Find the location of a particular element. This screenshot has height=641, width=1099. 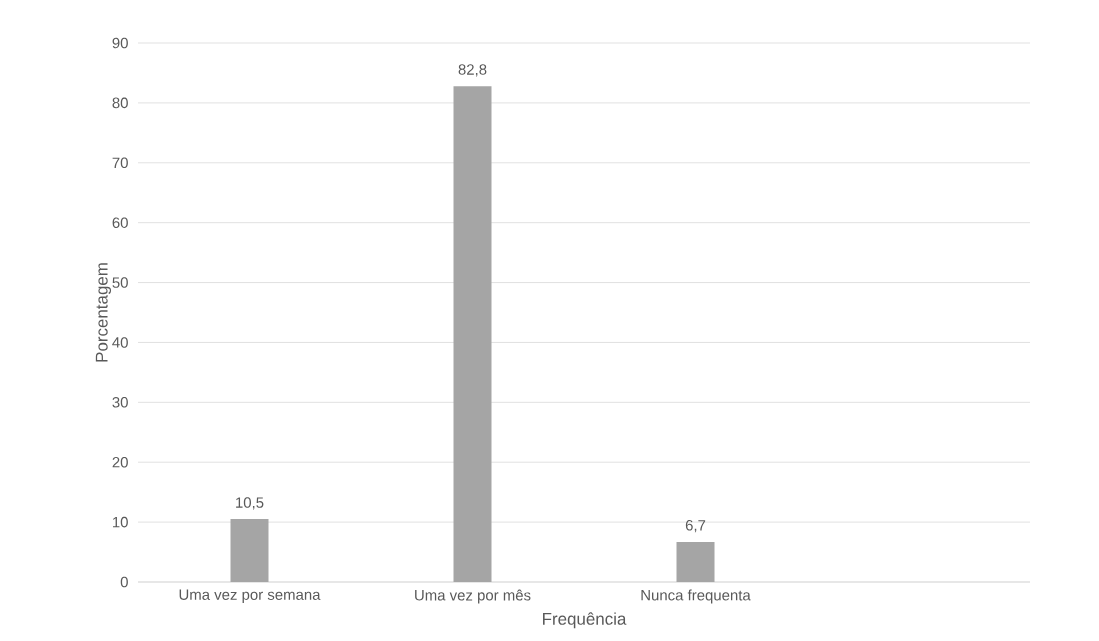

y-tick-label: 90 is located at coordinates (120, 43).